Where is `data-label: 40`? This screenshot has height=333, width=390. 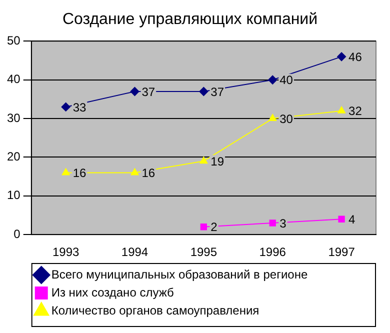 data-label: 40 is located at coordinates (287, 80).